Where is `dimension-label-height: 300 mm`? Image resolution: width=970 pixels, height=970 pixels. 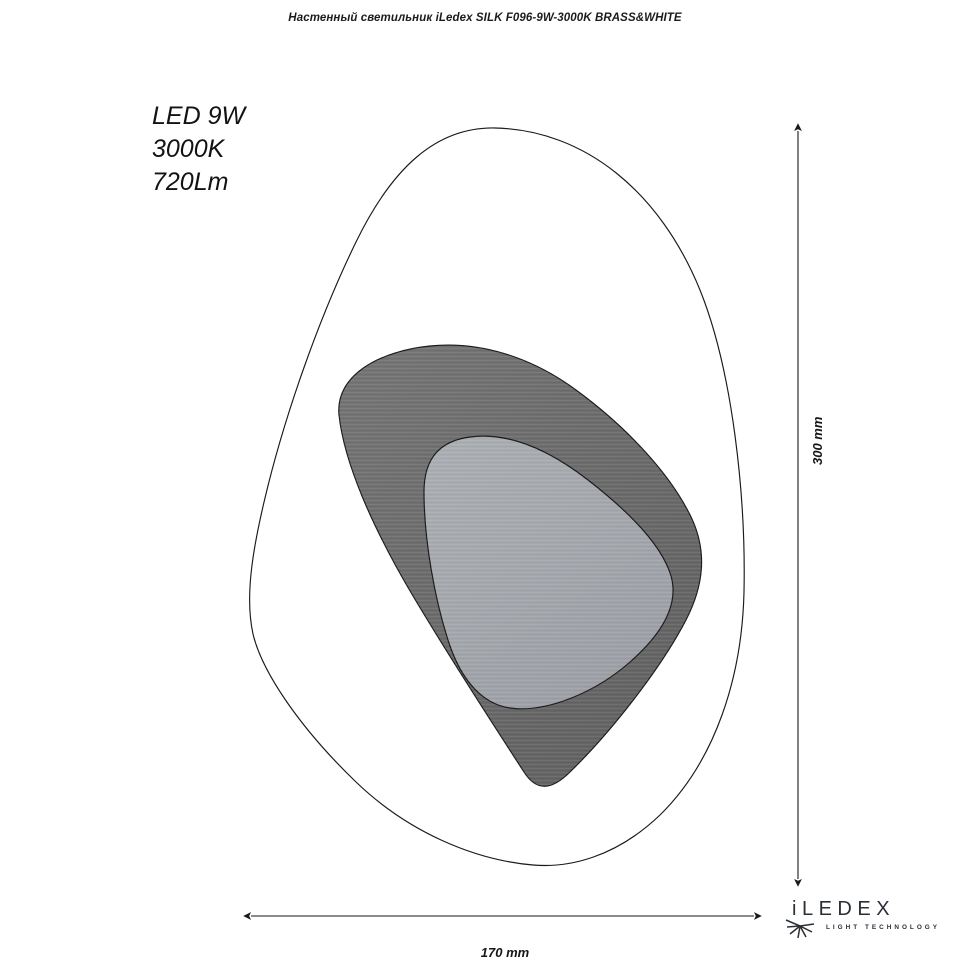 dimension-label-height: 300 mm is located at coordinates (817, 440).